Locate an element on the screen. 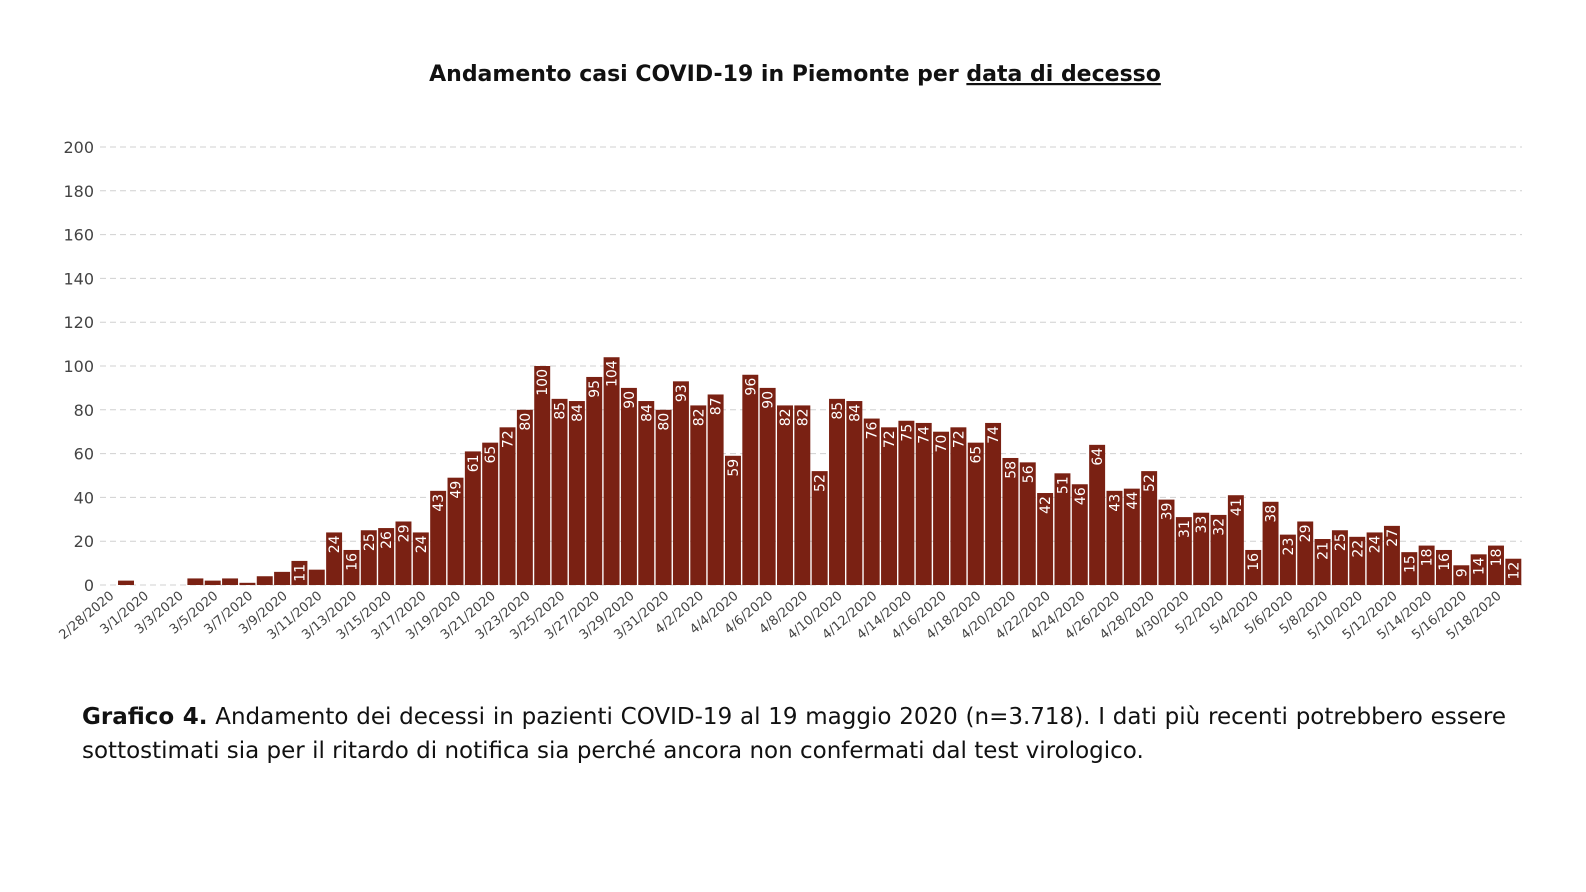  y-tick-label: 140 is located at coordinates (78, 278).